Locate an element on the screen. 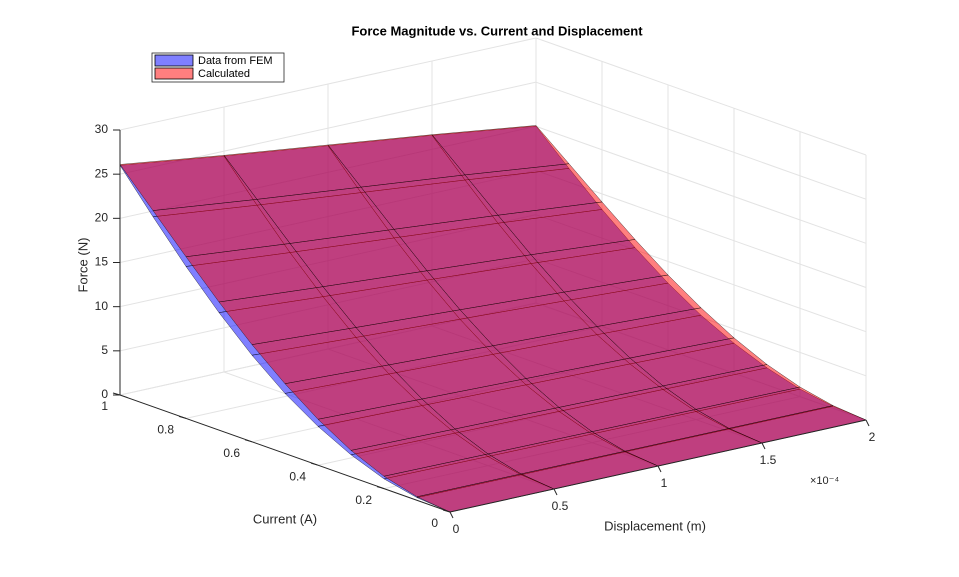 The width and height of the screenshot is (959, 577). x-tick-label: 0.5 is located at coordinates (560, 506).